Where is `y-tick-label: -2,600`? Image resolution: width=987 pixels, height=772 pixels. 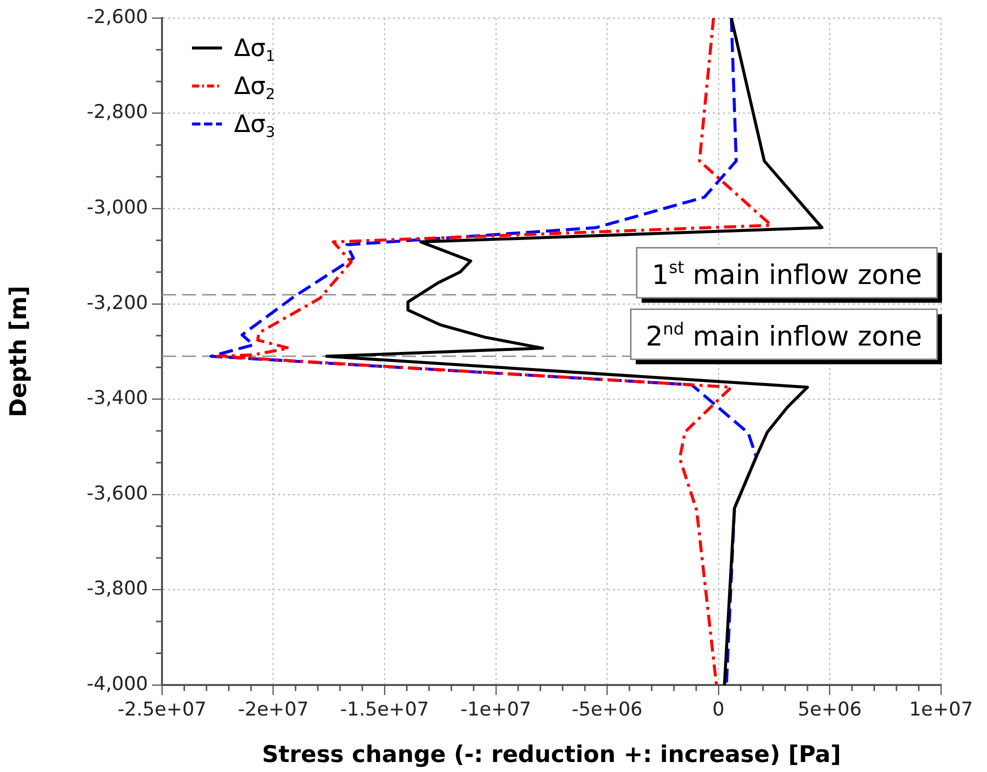
y-tick-label: -2,600 is located at coordinates (117, 17).